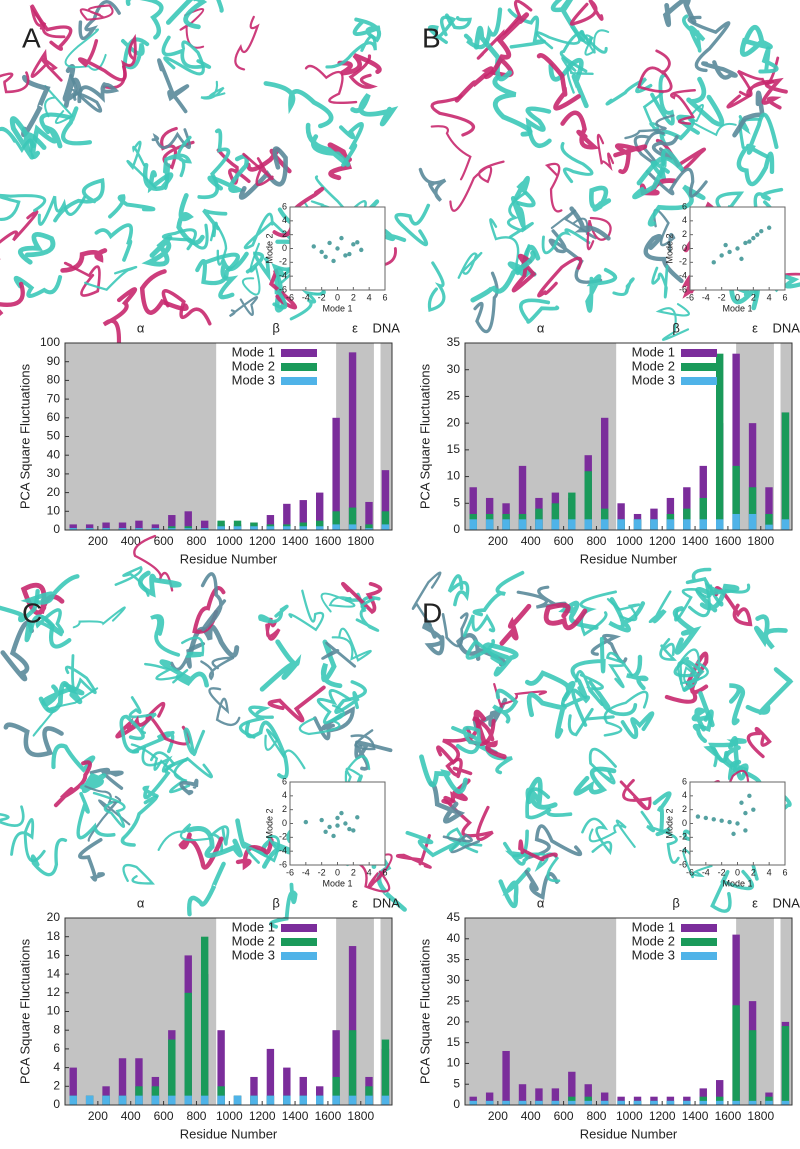 The height and width of the screenshot is (1149, 800). What do you see at coordinates (369, 872) in the screenshot?
I see `inset-x-tick-label: 4` at bounding box center [369, 872].